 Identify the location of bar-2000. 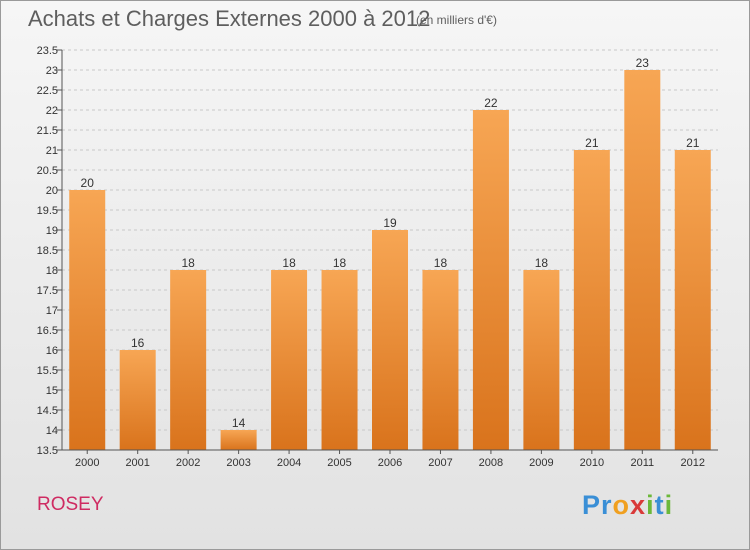
(87, 320).